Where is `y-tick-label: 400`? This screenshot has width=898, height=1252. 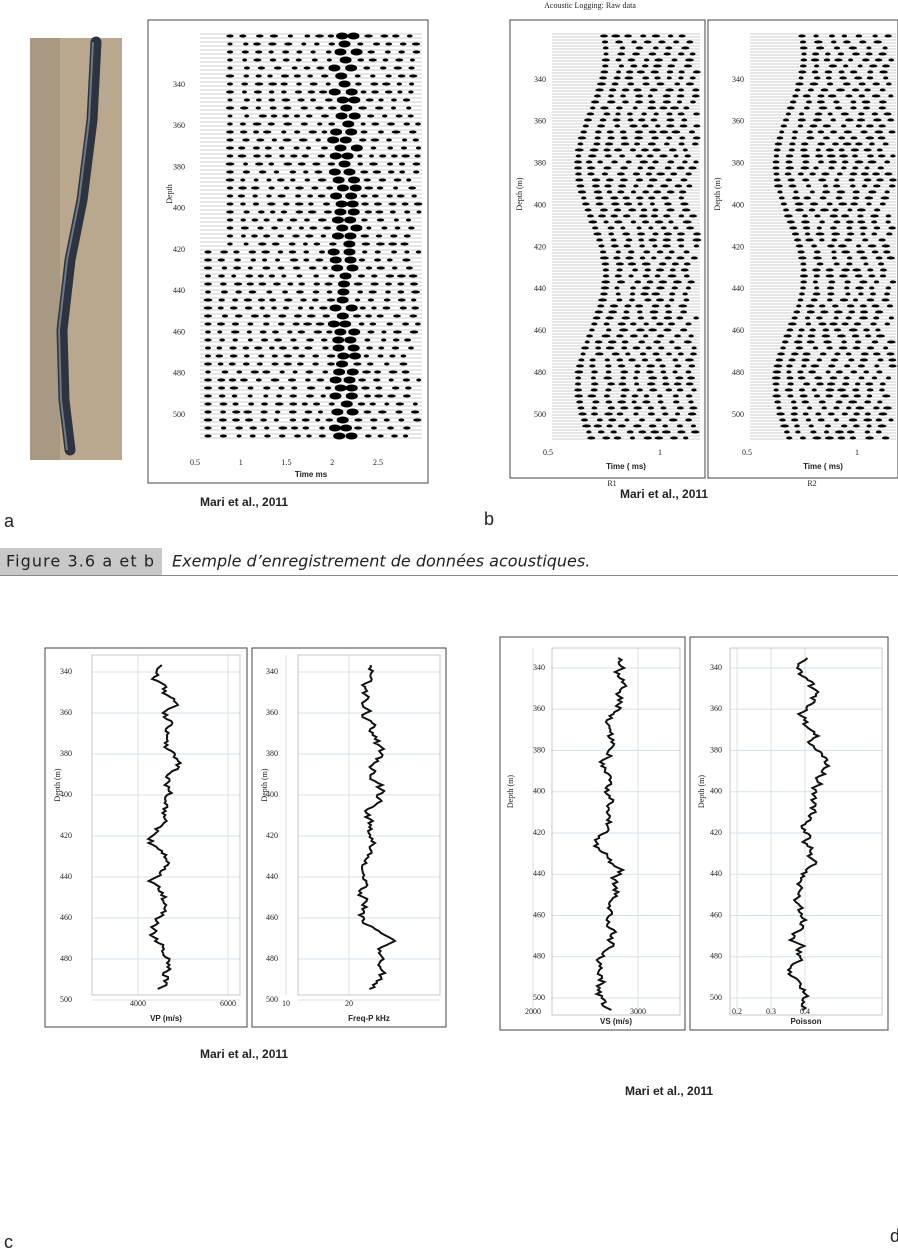 y-tick-label: 400 is located at coordinates (66, 794).